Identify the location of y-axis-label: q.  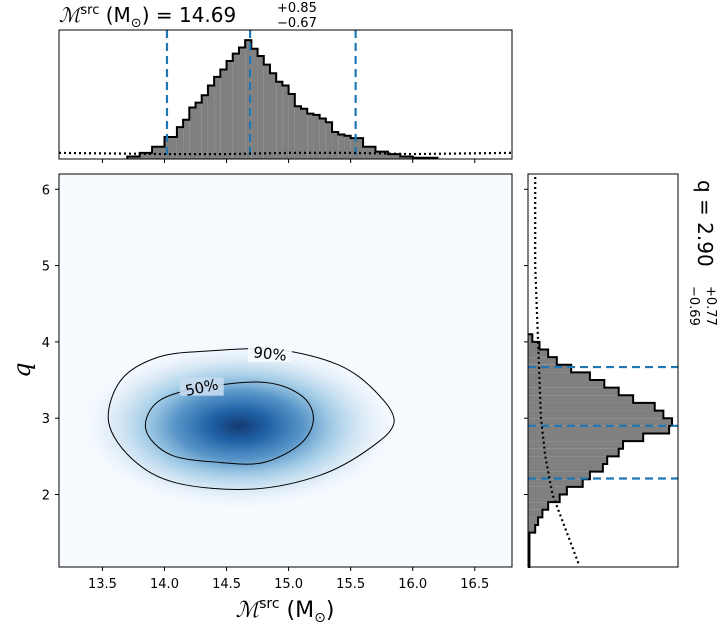
(22, 369).